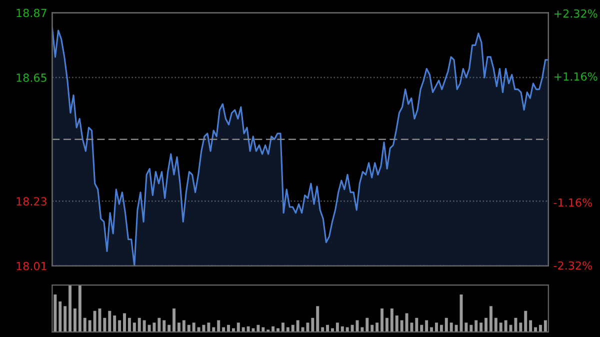  Describe the element at coordinates (573, 202) in the screenshot. I see `y2-tick-label: -1.16%` at that location.